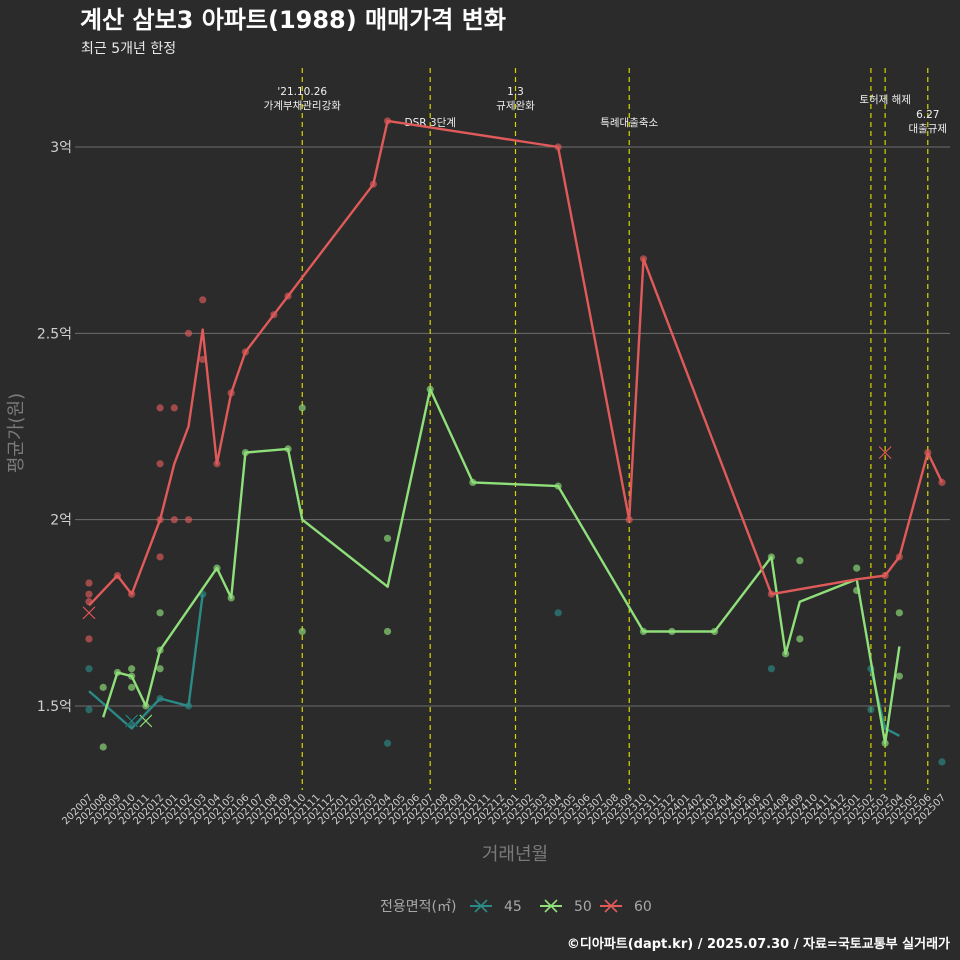 The height and width of the screenshot is (960, 960). Describe the element at coordinates (515, 854) in the screenshot. I see `x-axis-label: 거래년월` at that location.